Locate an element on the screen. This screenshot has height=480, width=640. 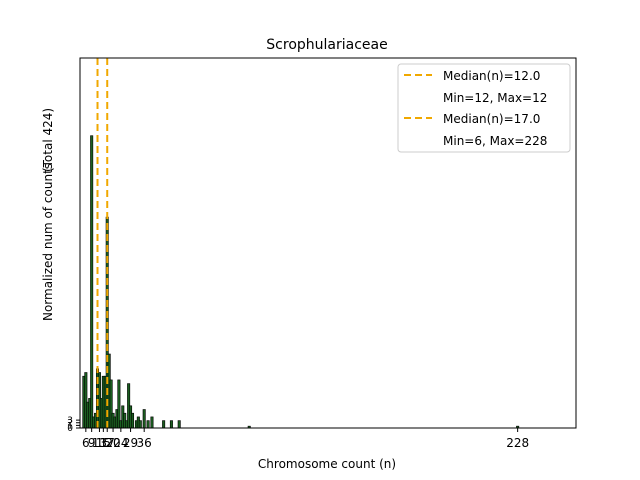
x-tick-label-13: 13 is located at coordinates (99, 443).